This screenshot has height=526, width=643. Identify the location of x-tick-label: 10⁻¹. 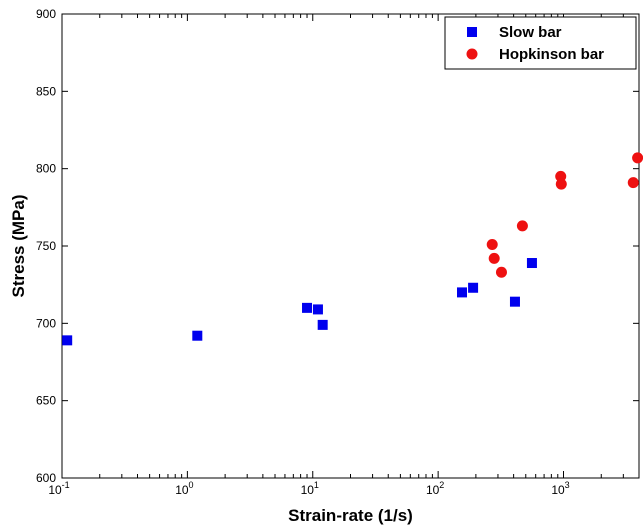
(58, 488).